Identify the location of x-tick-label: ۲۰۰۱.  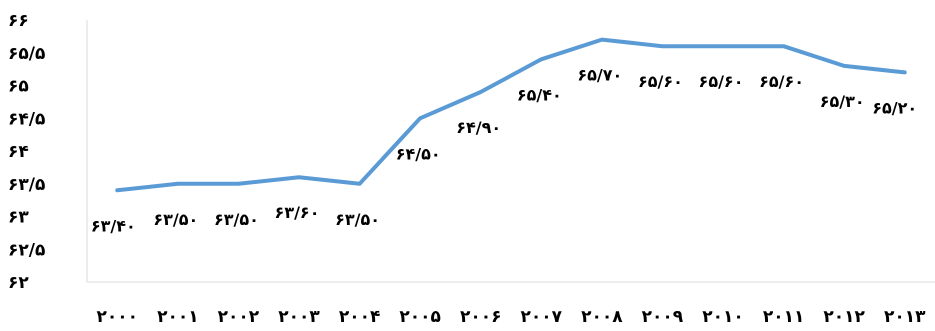
(178, 317).